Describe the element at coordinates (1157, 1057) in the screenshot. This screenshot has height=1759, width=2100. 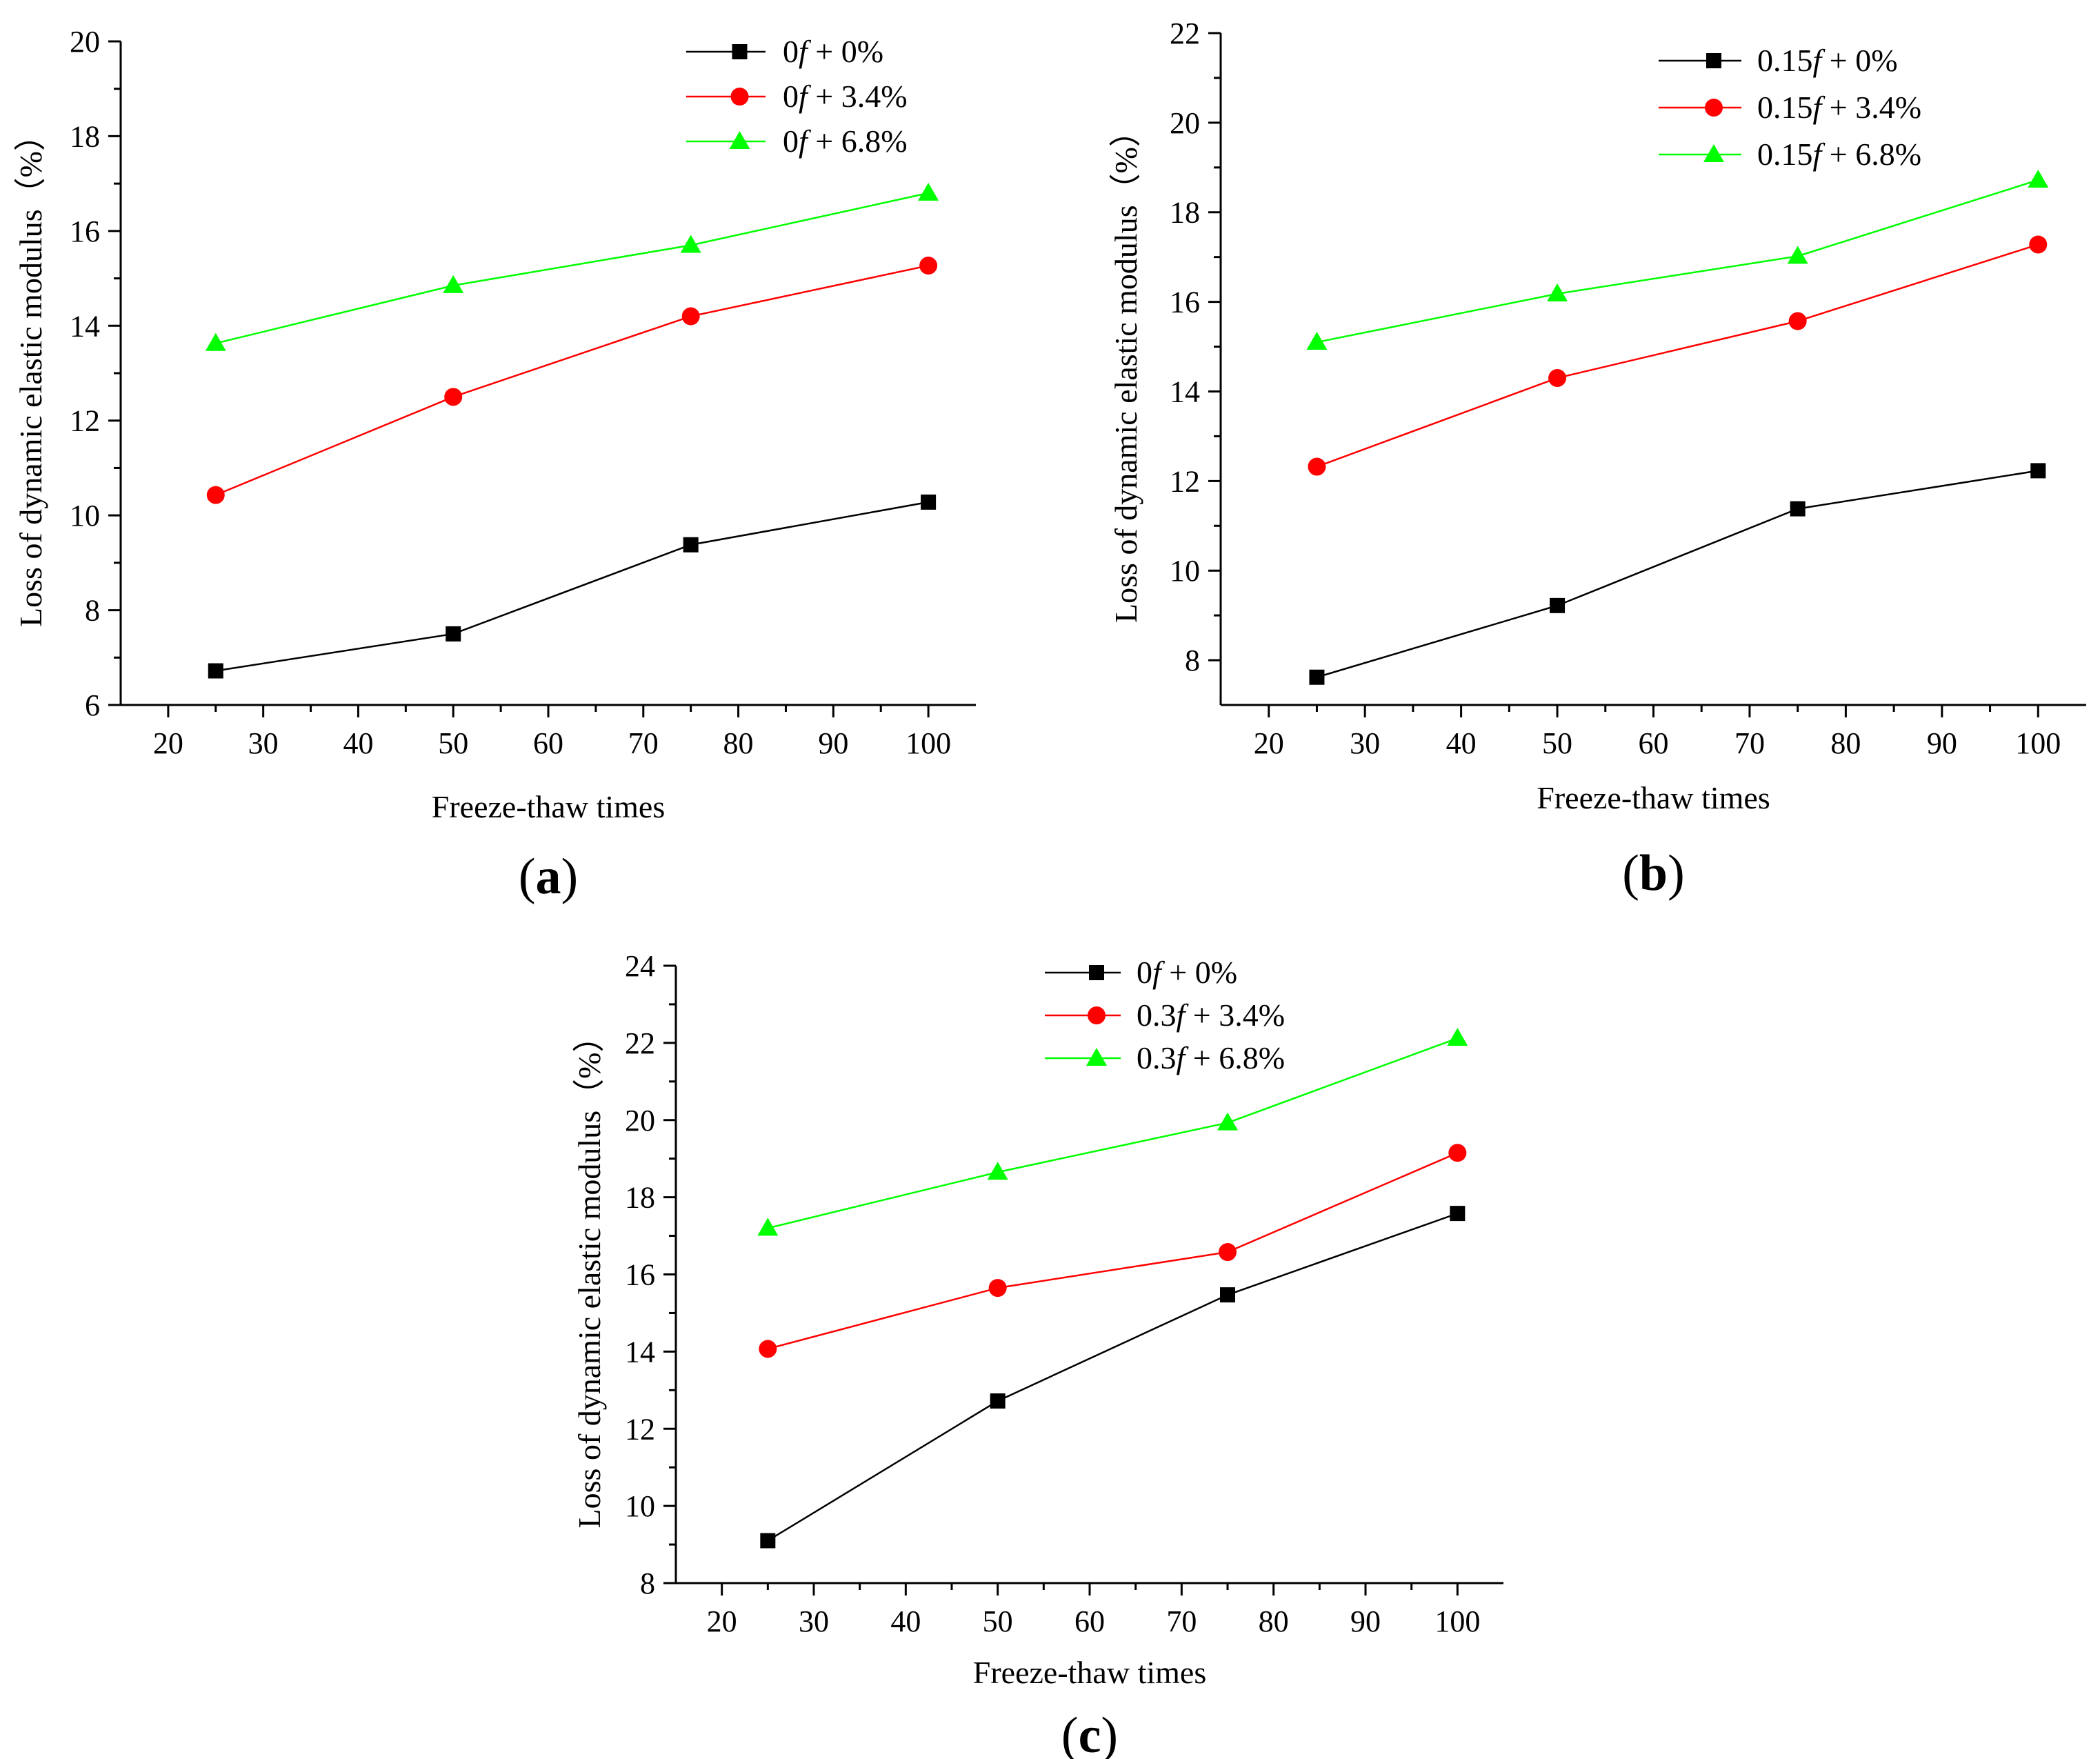
I see `legend-prefix: 0.3` at that location.